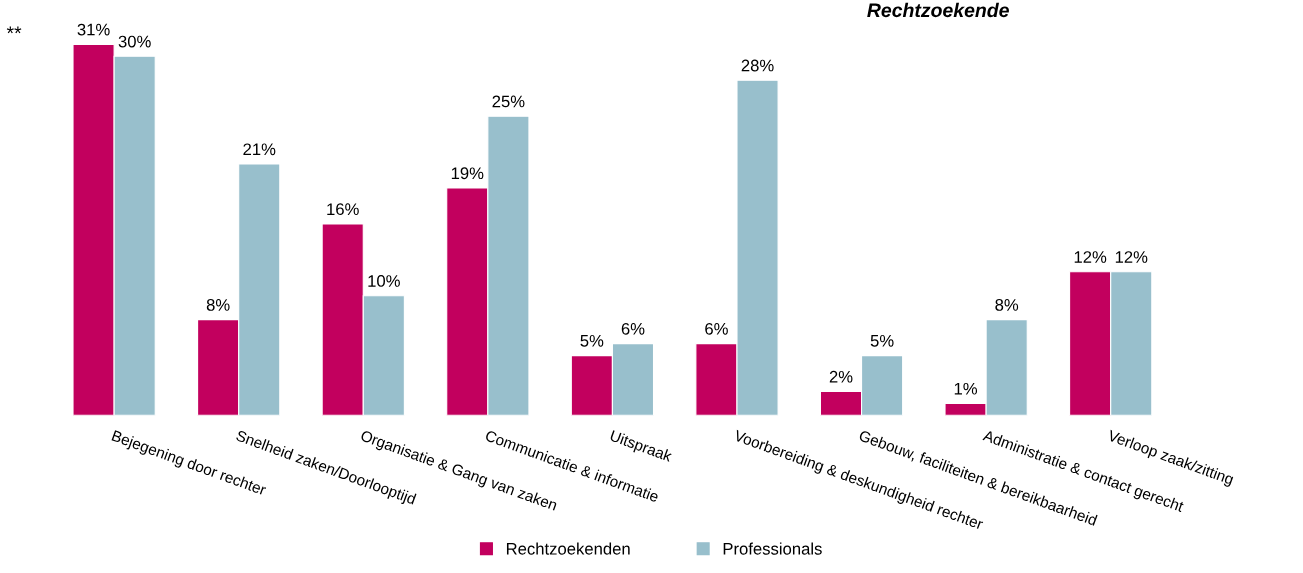  Describe the element at coordinates (384, 281) in the screenshot. I see `data-label: 10%` at that location.